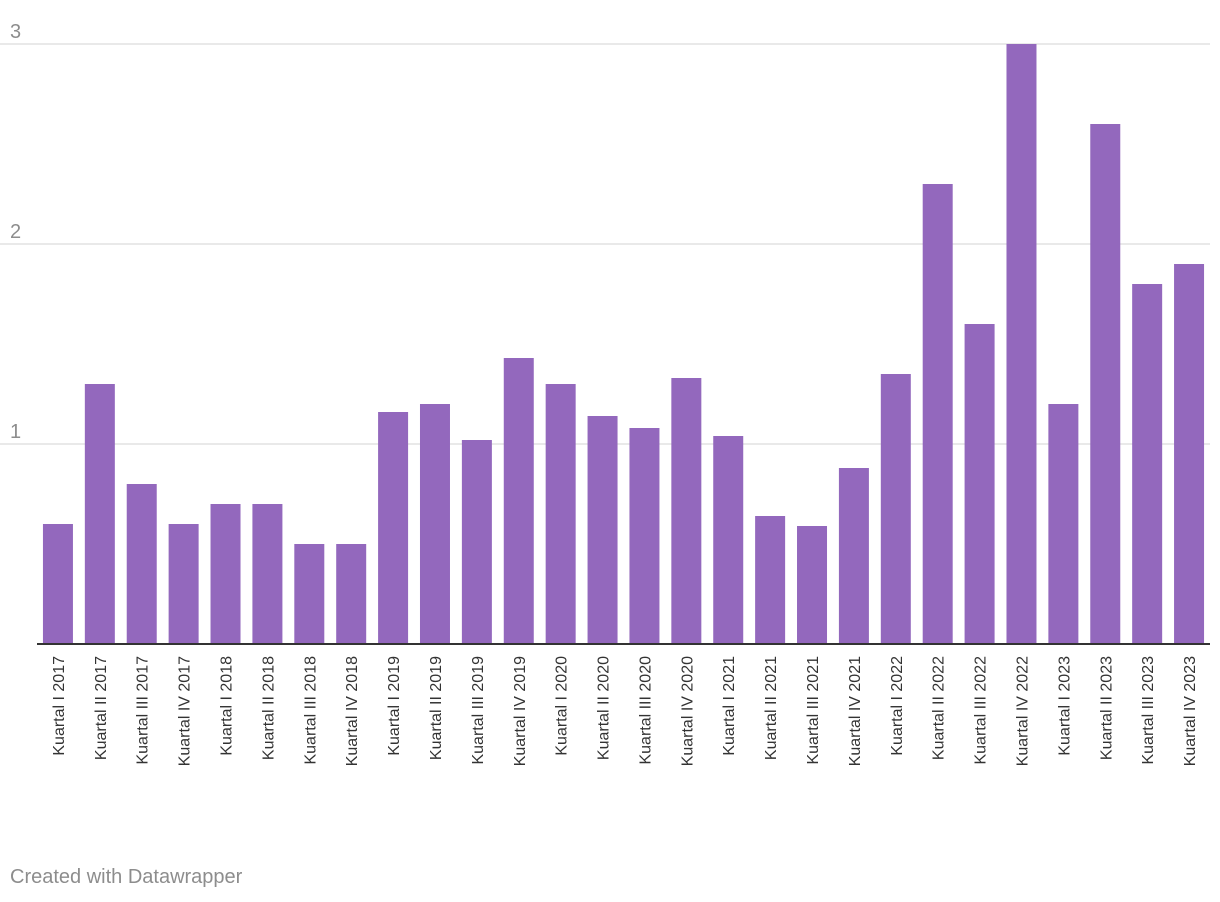  I want to click on x-tick-label: Kuartal II 2017, so click(101, 708).